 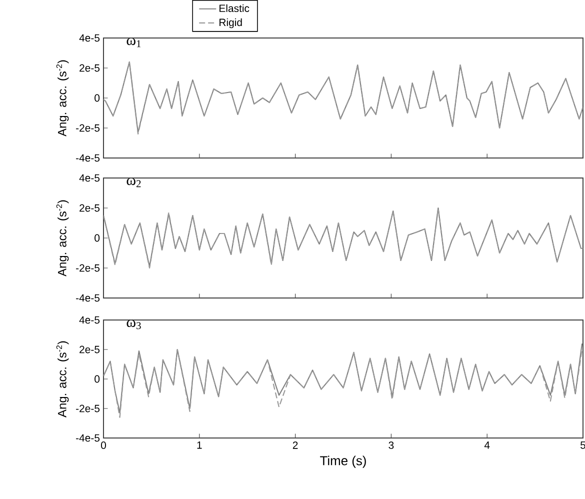 What do you see at coordinates (103, 445) in the screenshot?
I see `x-tick-label: 0` at bounding box center [103, 445].